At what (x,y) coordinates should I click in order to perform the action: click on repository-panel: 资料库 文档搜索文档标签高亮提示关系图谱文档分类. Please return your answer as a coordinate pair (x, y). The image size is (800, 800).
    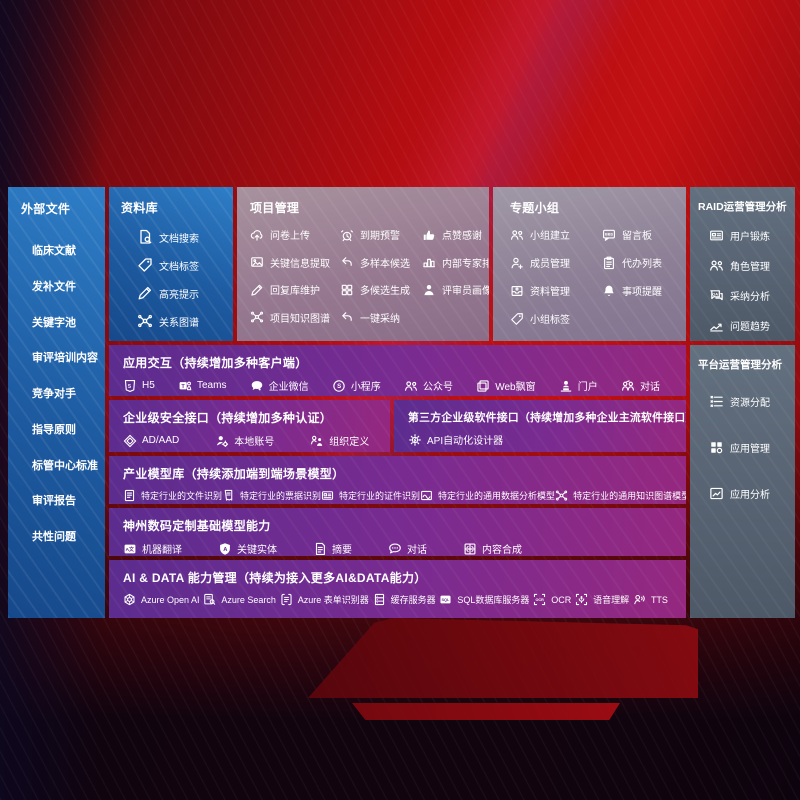
    Looking at the image, I should click on (171, 264).